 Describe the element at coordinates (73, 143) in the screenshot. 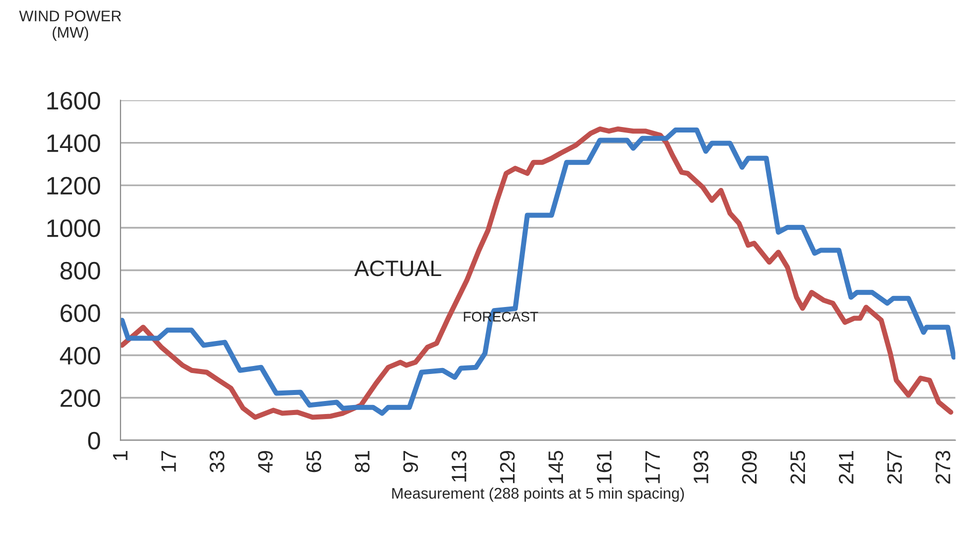

I see `y-tick-label: 1400` at that location.